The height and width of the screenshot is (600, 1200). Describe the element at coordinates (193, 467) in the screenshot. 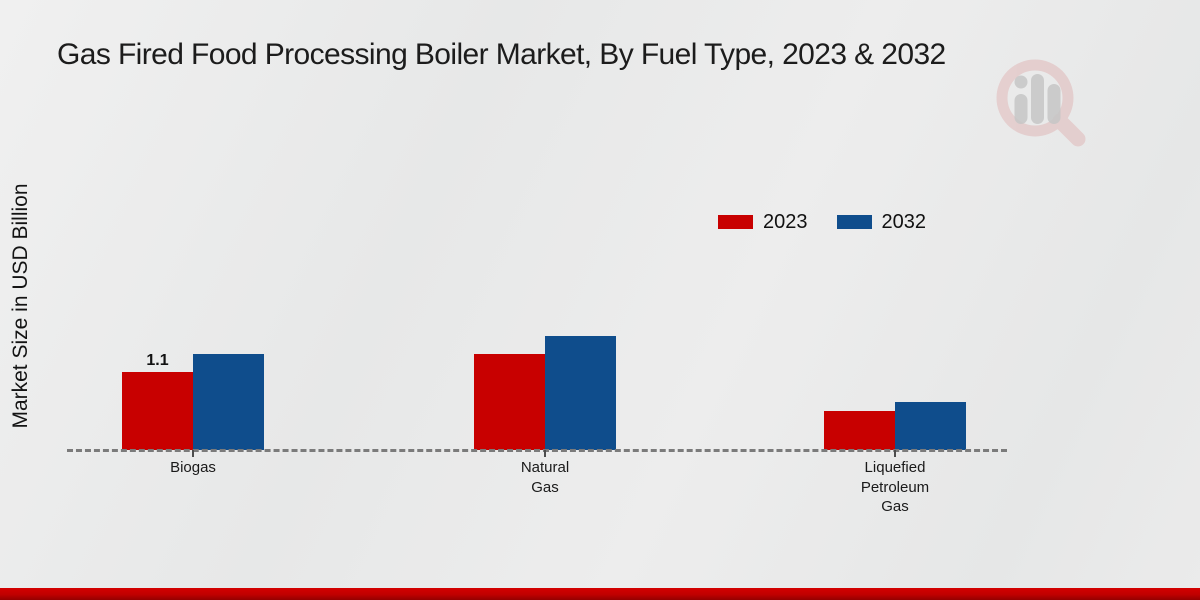

I see `category-label-biogas: Biogas` at that location.